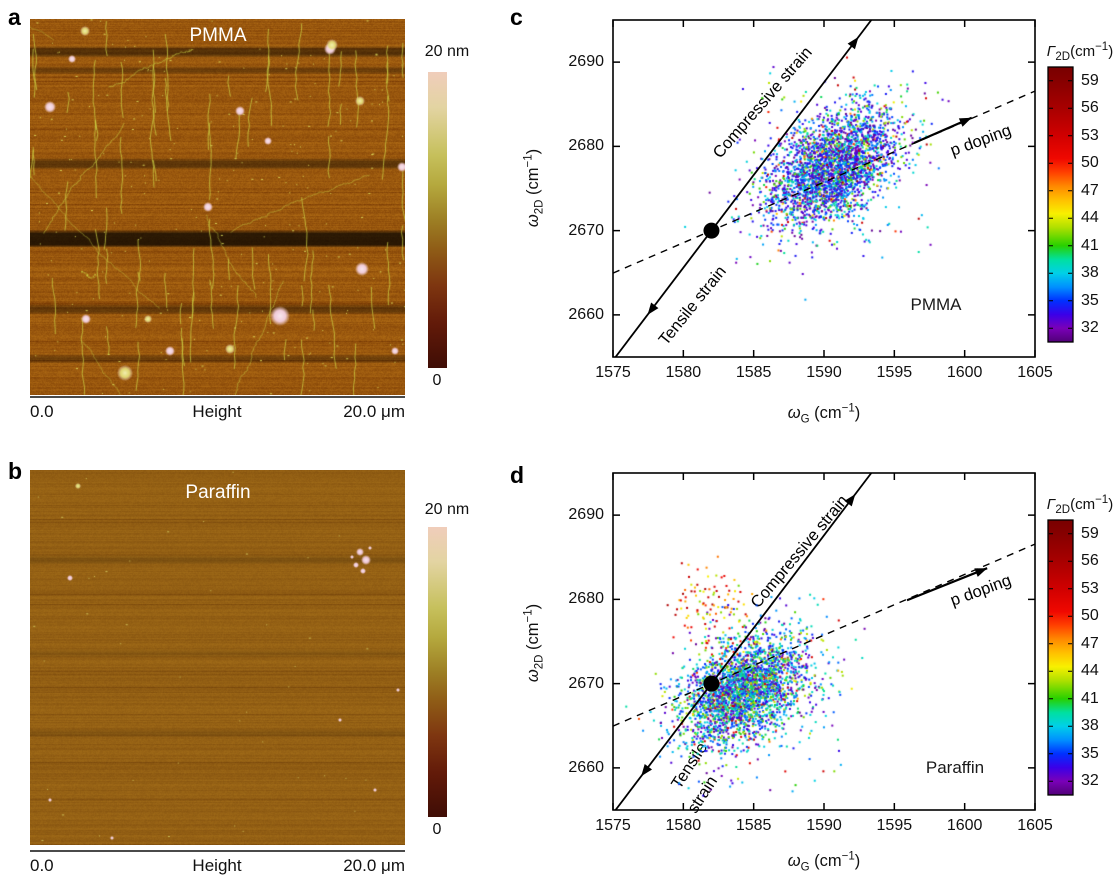 This screenshot has height=893, width=1120. What do you see at coordinates (218, 492) in the screenshot?
I see `afm-sample-label: Paraffin` at bounding box center [218, 492].